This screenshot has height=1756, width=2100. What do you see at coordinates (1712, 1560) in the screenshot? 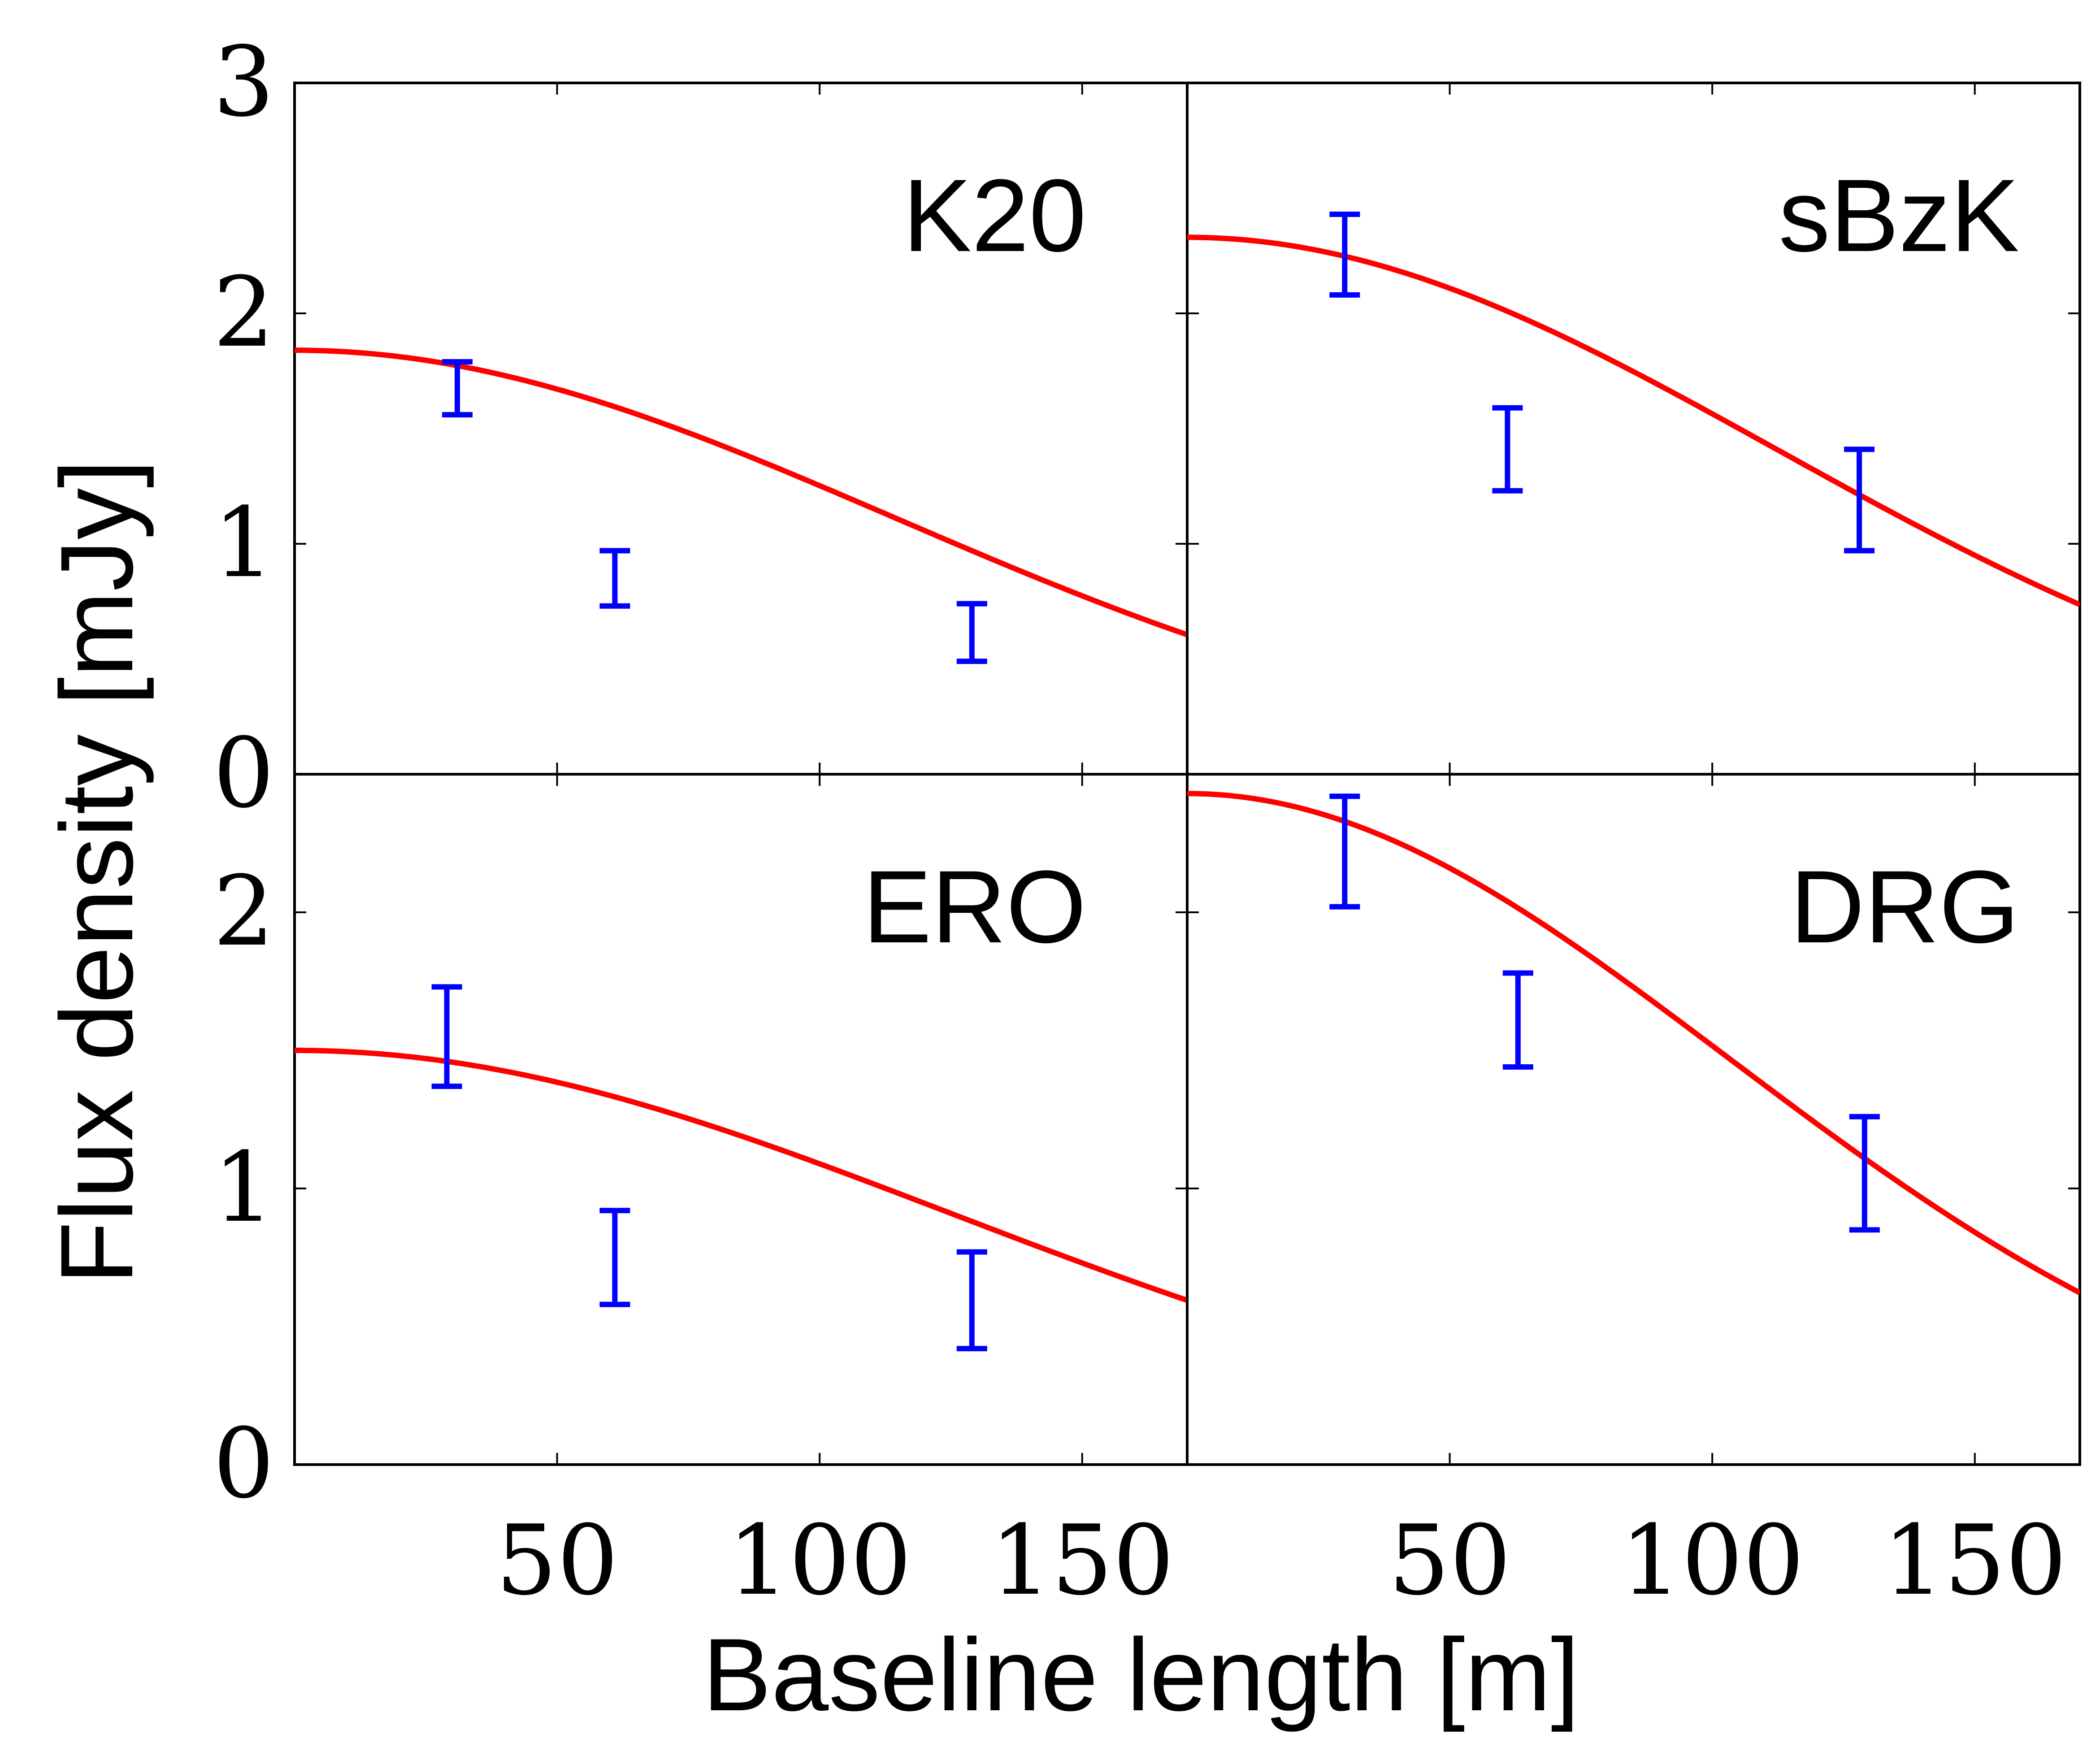
I see `x-tick-label-drg-1: 100` at bounding box center [1712, 1560].